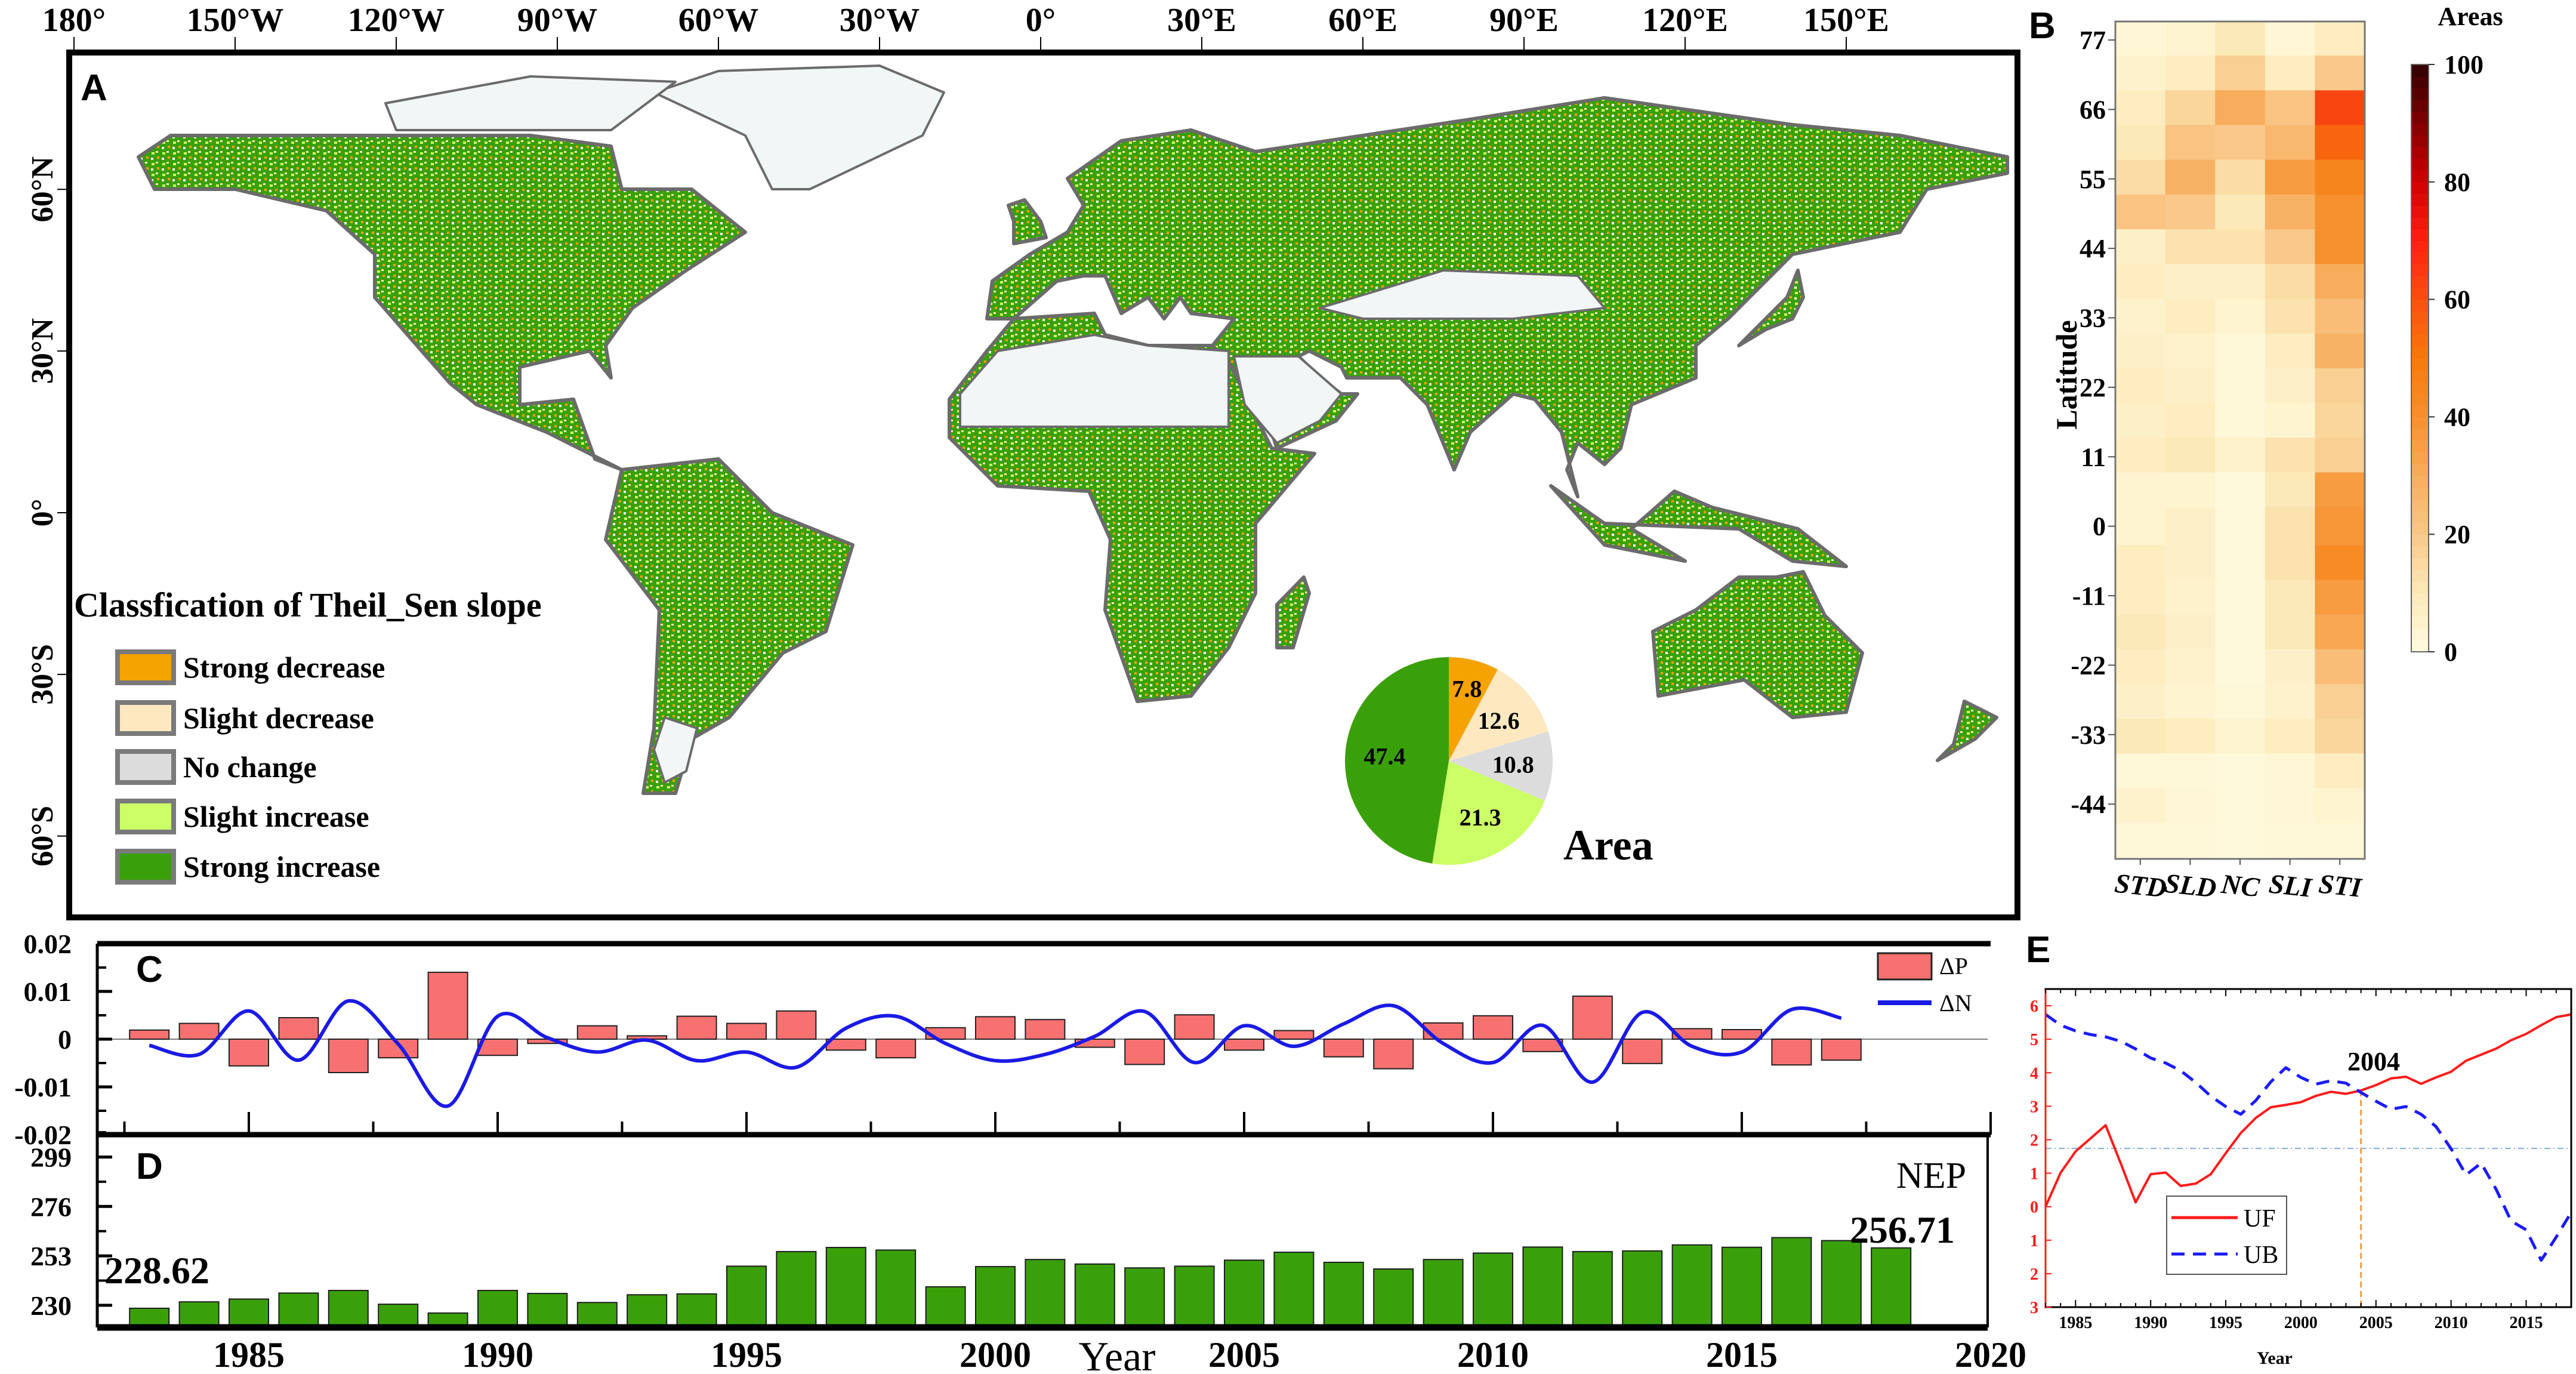 The width and height of the screenshot is (2576, 1374). I want to click on legend-label: Slight increase, so click(276, 817).